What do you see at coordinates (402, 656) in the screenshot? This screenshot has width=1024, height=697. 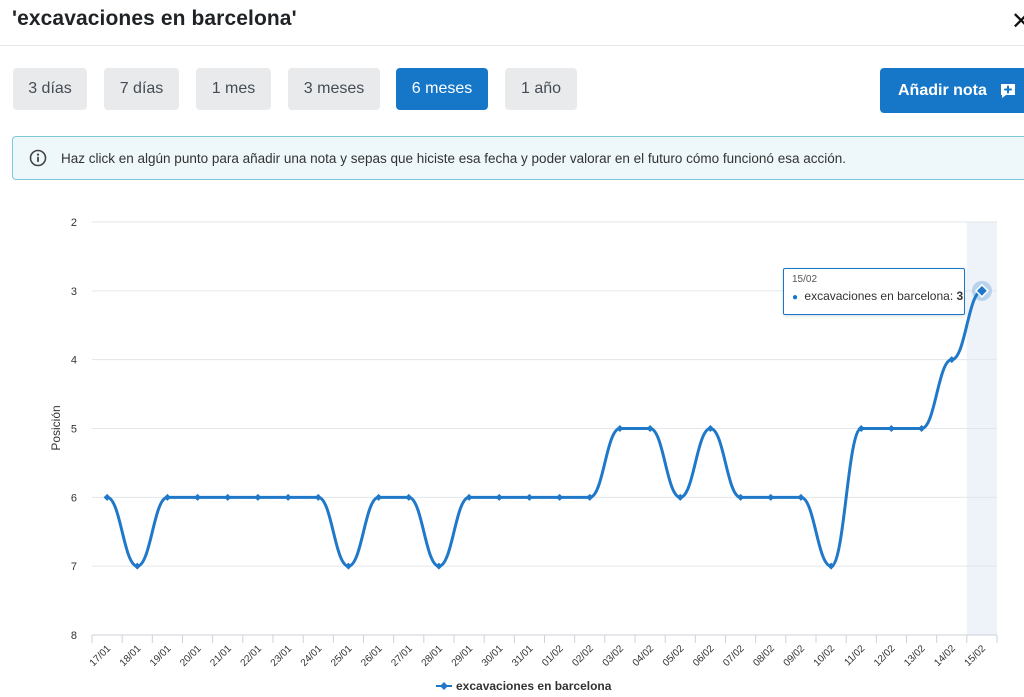 I see `x-tick-label: 27/01` at bounding box center [402, 656].